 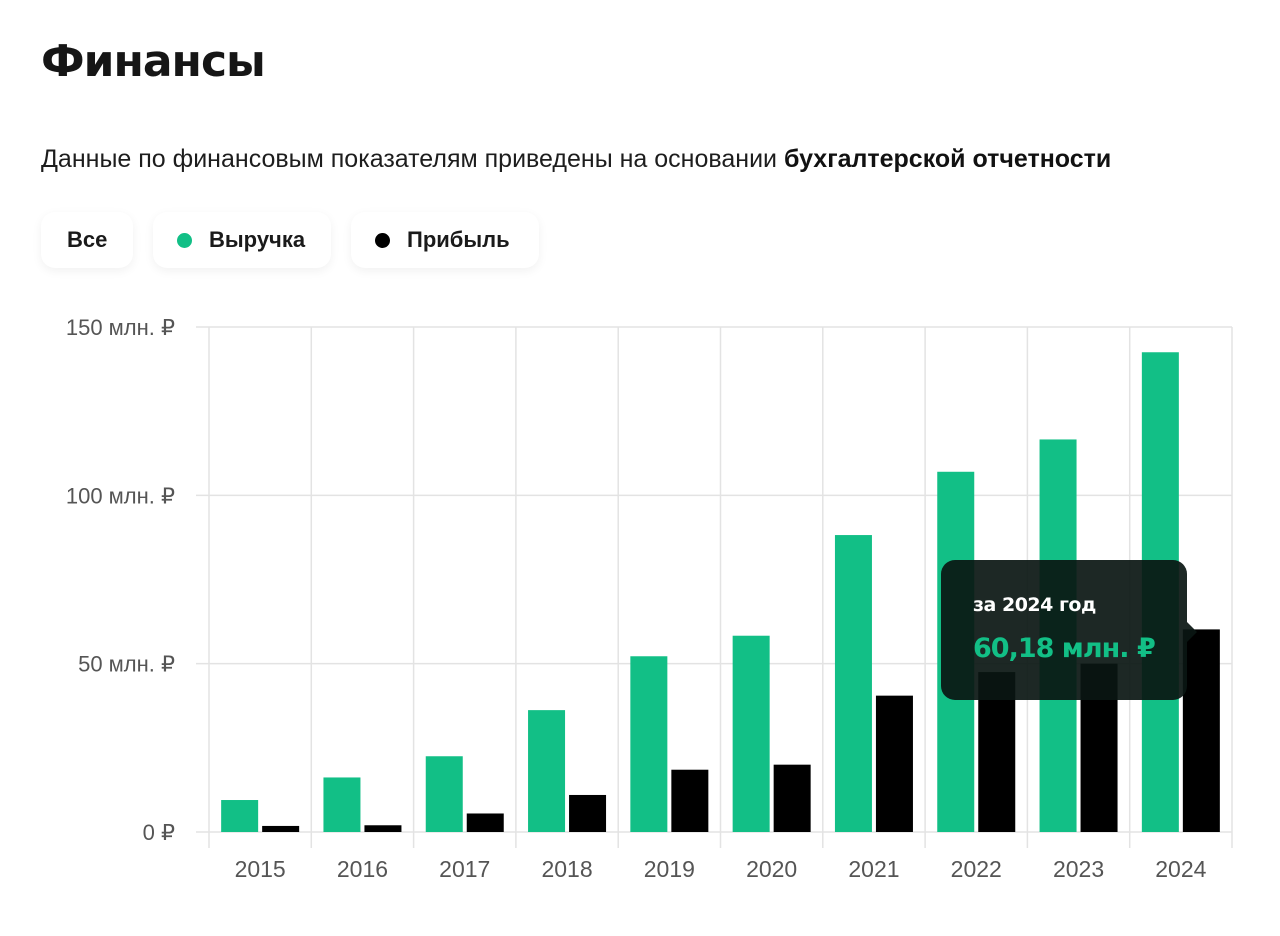 I want to click on revenue-bar-2019, so click(x=649, y=744).